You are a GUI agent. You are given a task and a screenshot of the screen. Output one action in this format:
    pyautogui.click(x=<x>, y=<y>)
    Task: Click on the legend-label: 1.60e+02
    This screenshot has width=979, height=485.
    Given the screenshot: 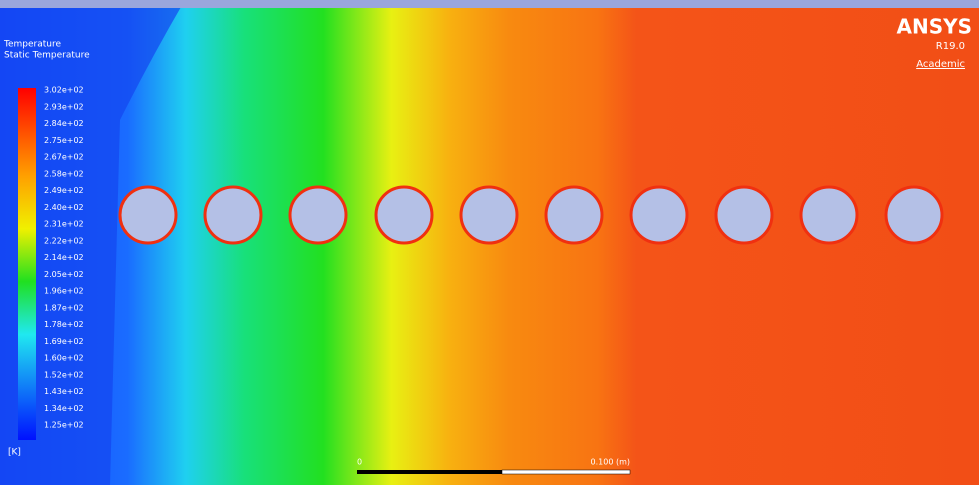 What is the action you would take?
    pyautogui.click(x=64, y=358)
    